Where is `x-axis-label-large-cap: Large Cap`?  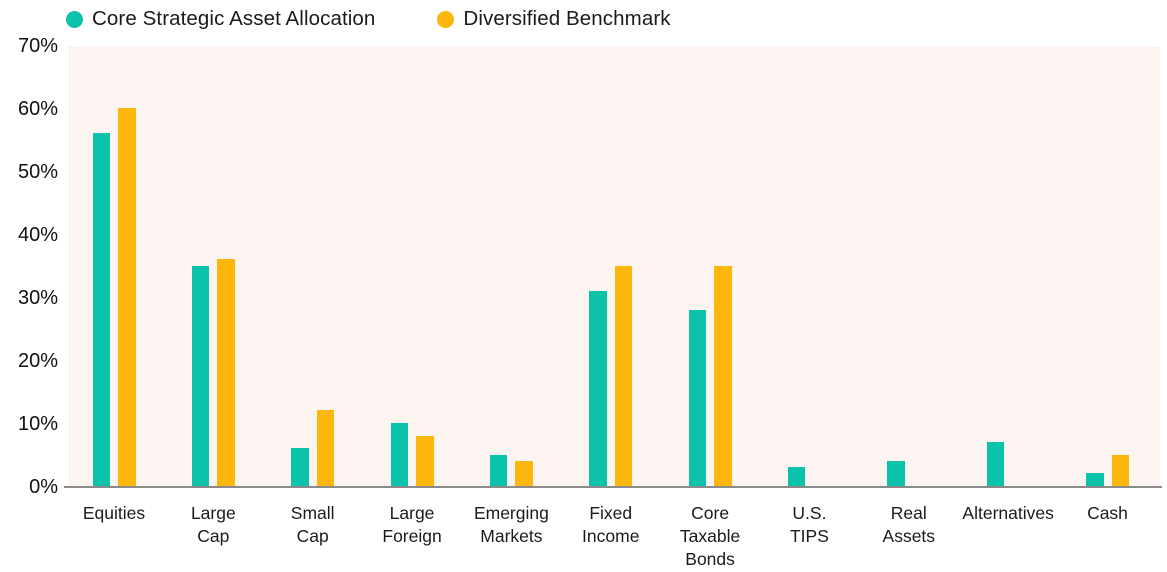
x-axis-label-large-cap: Large Cap is located at coordinates (213, 524).